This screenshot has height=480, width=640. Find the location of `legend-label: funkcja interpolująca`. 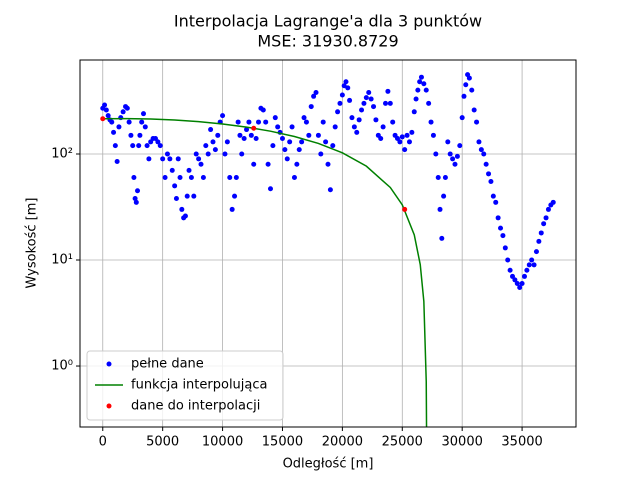

legend-label: funkcja interpolująca is located at coordinates (199, 385).